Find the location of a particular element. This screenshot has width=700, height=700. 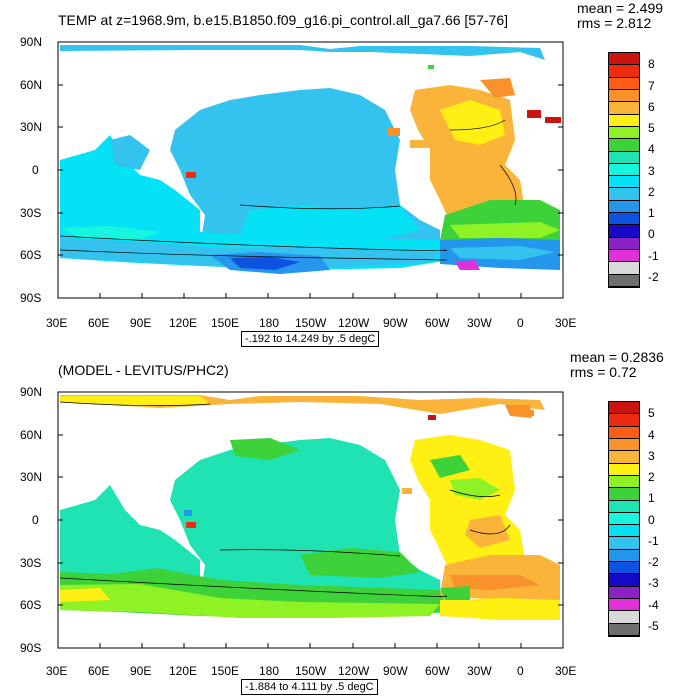

lon-label: 90W is located at coordinates (395, 671).